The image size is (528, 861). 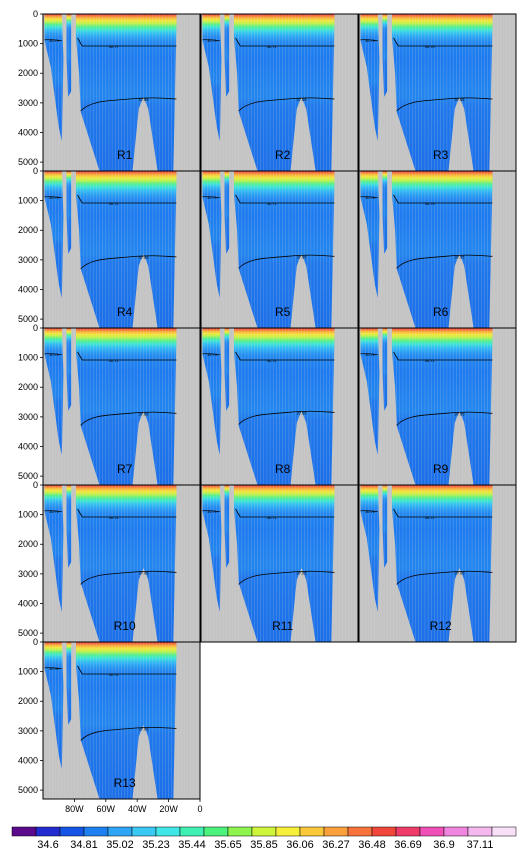 I want to click on panel-r3: 36.79 36.76 37.05 R3, so click(x=437, y=92).